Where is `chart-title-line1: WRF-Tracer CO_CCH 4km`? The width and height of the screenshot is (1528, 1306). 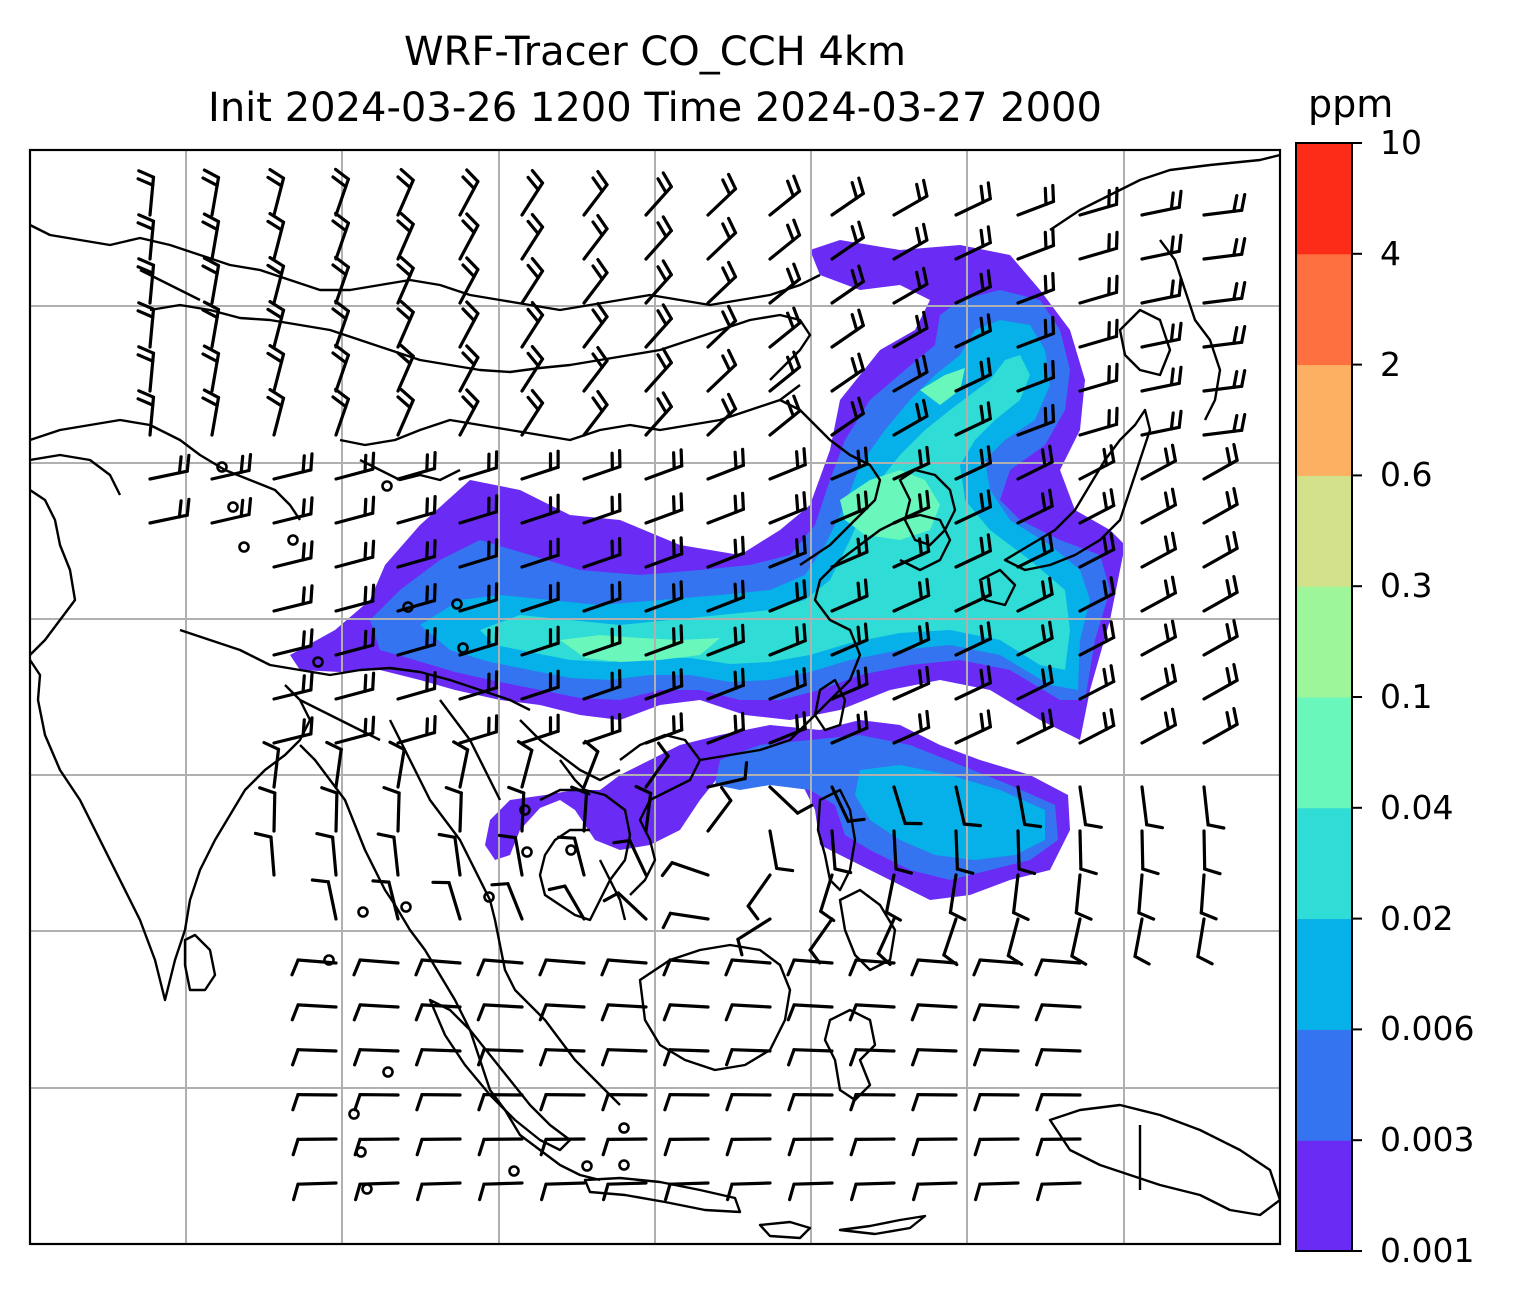 chart-title-line1: WRF-Tracer CO_CCH 4km is located at coordinates (655, 52).